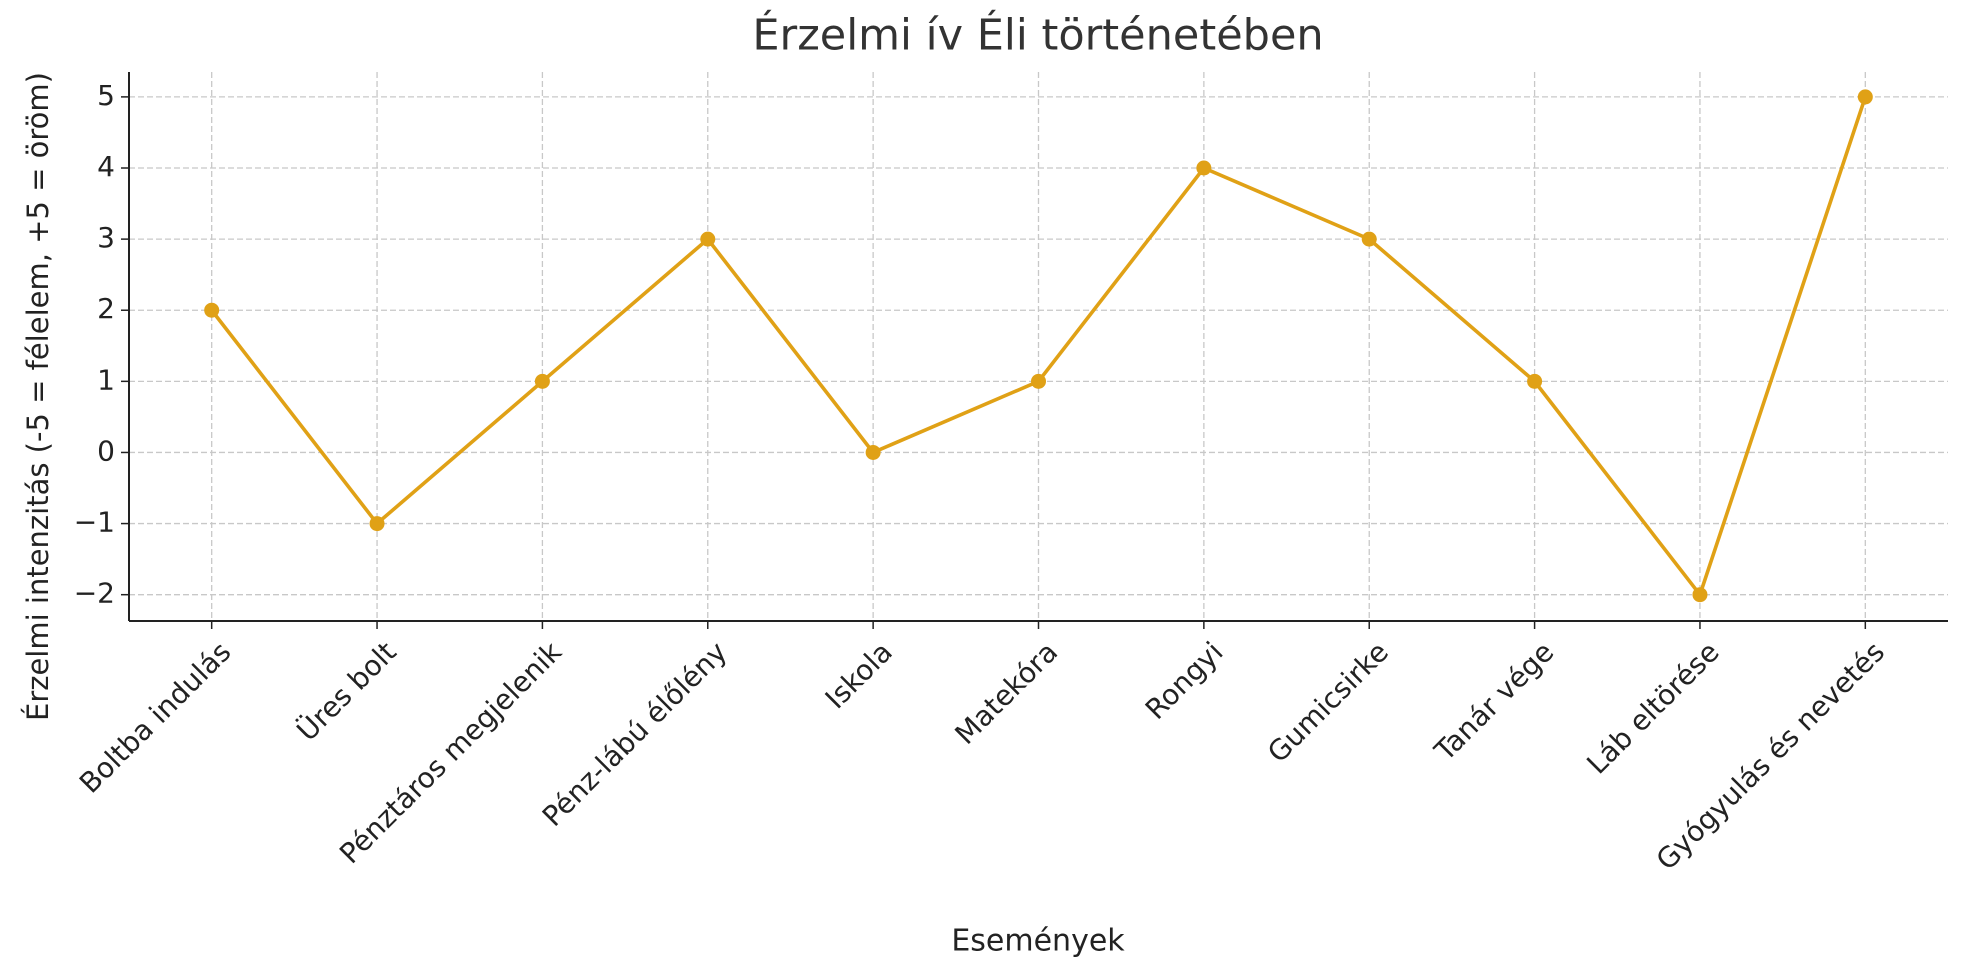 The width and height of the screenshot is (1967, 980). Describe the element at coordinates (1493, 701) in the screenshot. I see `x-tick-label: Tanár vége` at that location.